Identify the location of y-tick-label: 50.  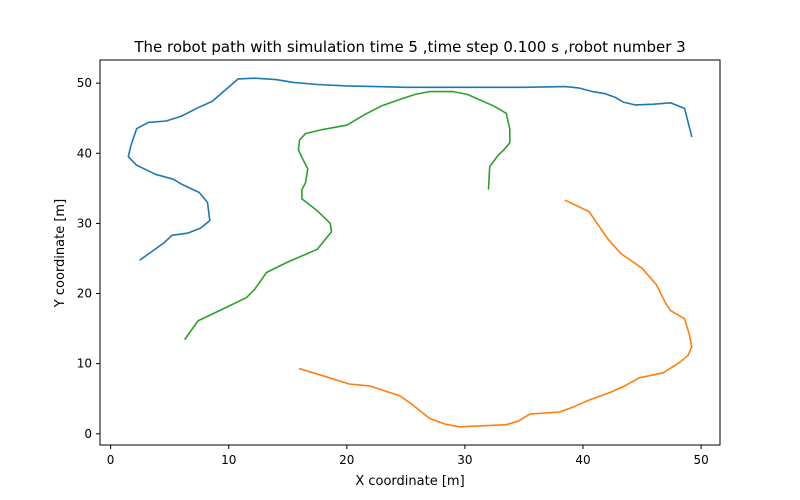
(84, 83).